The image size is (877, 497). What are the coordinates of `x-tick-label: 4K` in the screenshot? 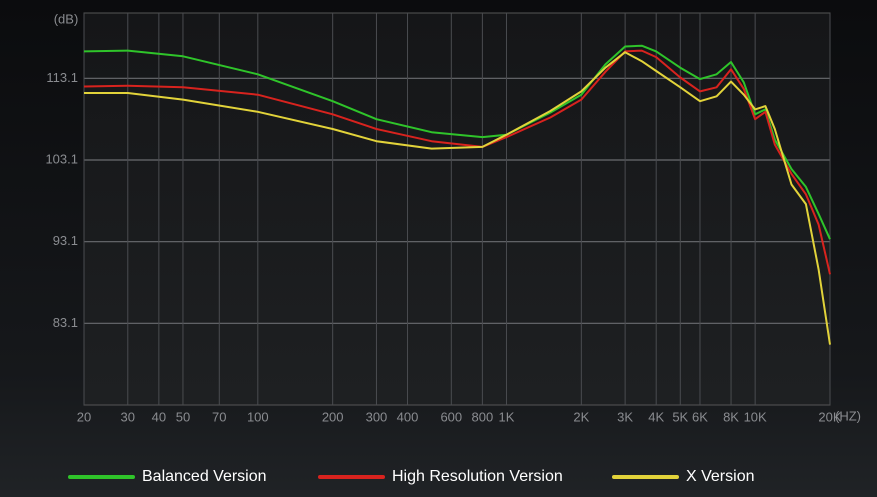 It's located at (656, 416).